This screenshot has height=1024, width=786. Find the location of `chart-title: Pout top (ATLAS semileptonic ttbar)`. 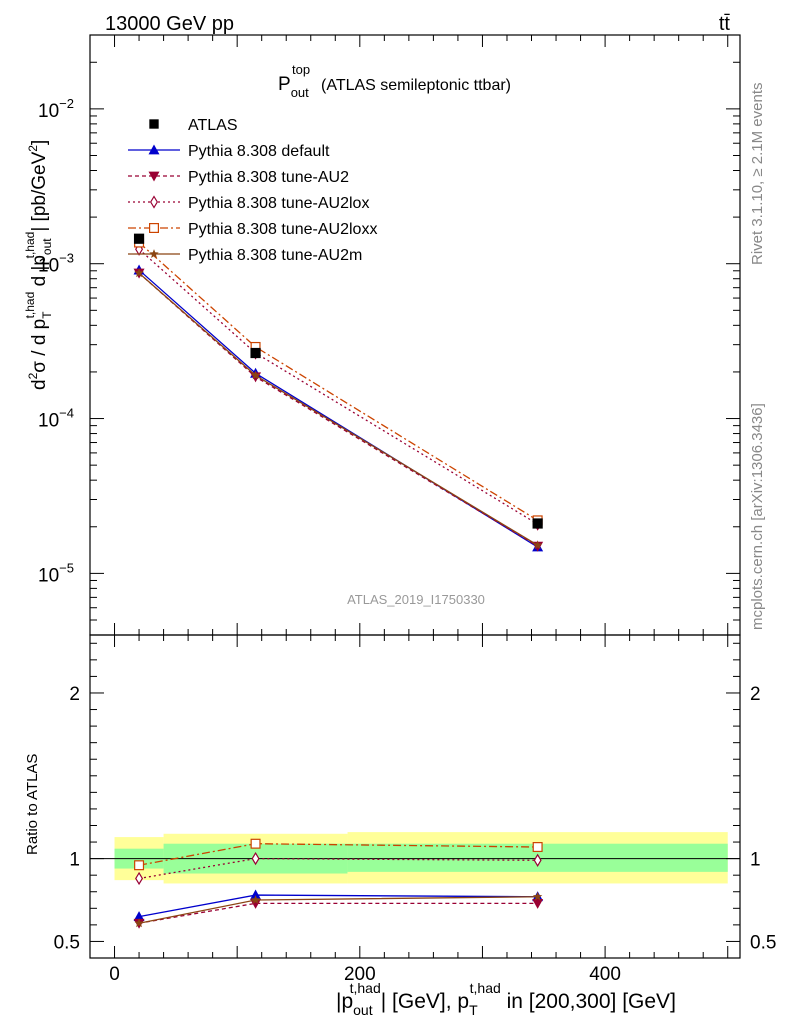

chart-title: Pout top (ATLAS semileptonic ttbar) is located at coordinates (394, 81).